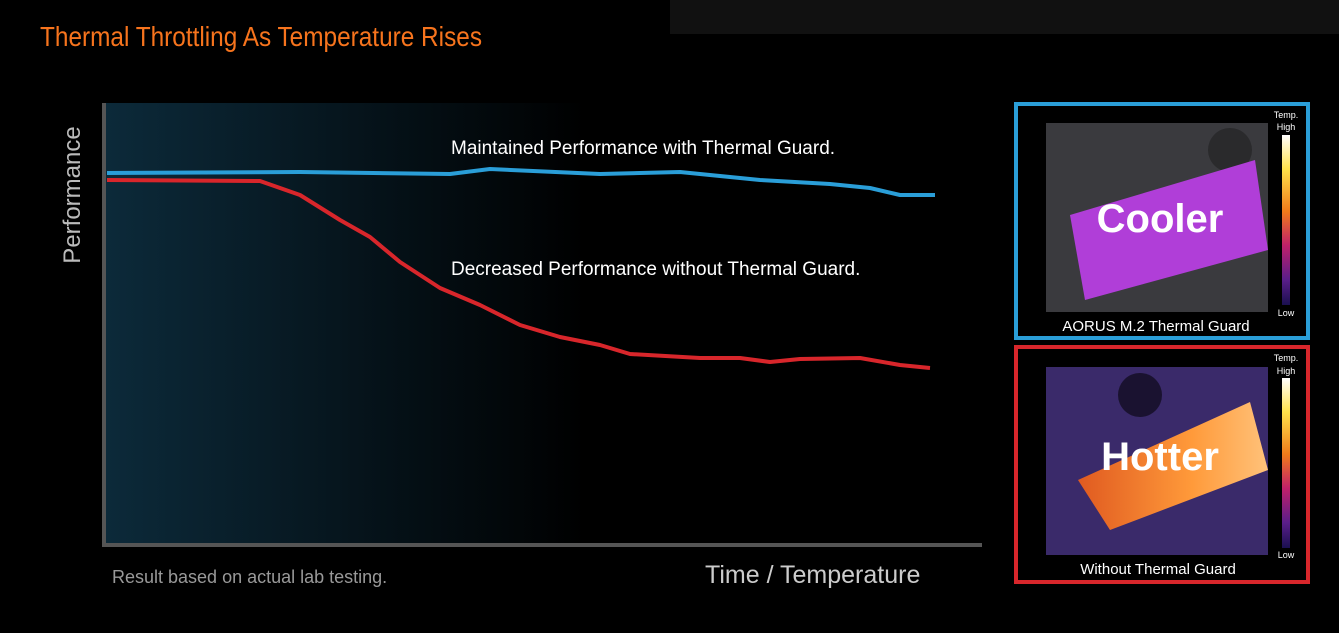 The width and height of the screenshot is (1339, 633). What do you see at coordinates (520, 182) in the screenshot?
I see `line-with-guard` at bounding box center [520, 182].